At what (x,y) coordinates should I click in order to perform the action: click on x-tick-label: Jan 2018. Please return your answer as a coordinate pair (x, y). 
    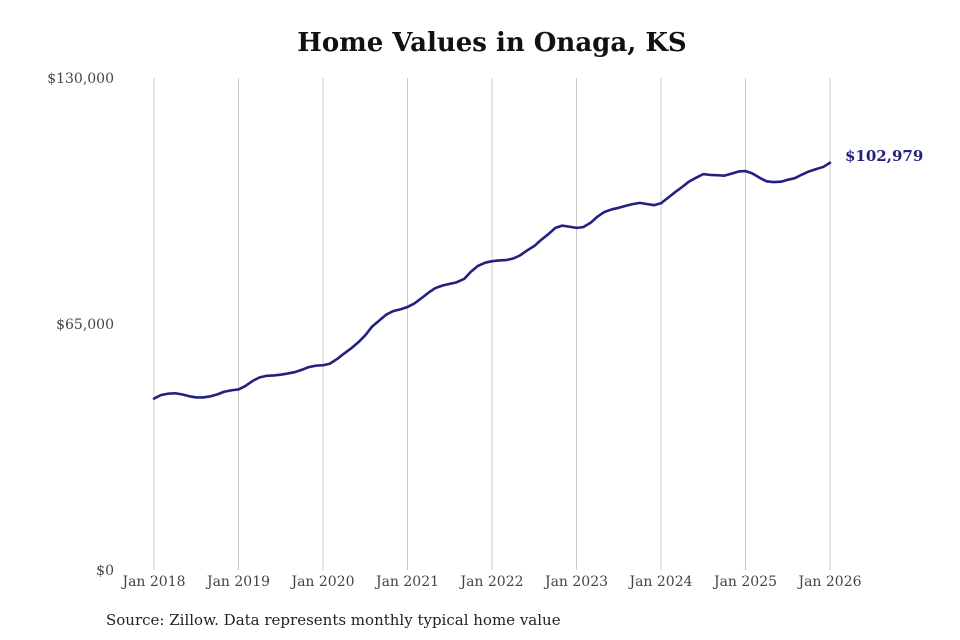
    Looking at the image, I should click on (152, 582).